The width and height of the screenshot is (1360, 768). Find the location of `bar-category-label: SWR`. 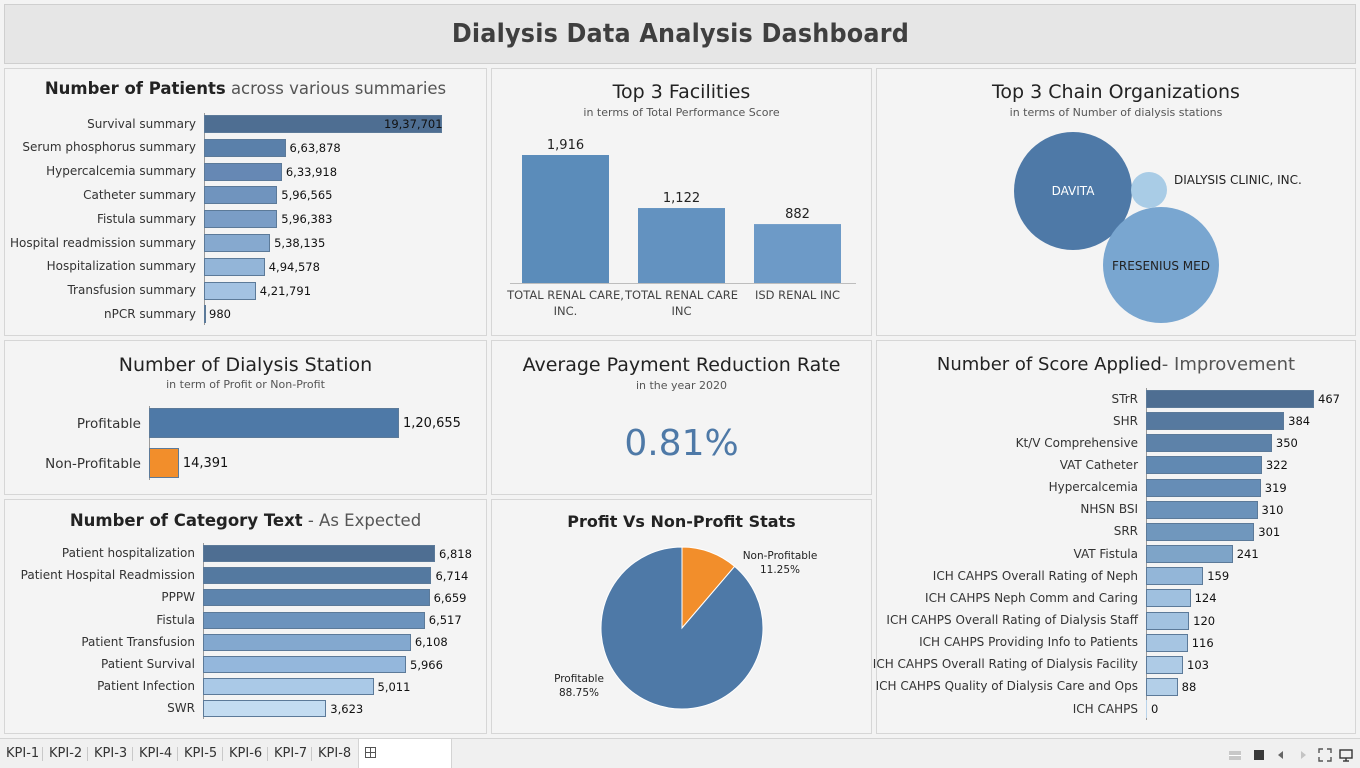

bar-category-label: SWR is located at coordinates (181, 708).